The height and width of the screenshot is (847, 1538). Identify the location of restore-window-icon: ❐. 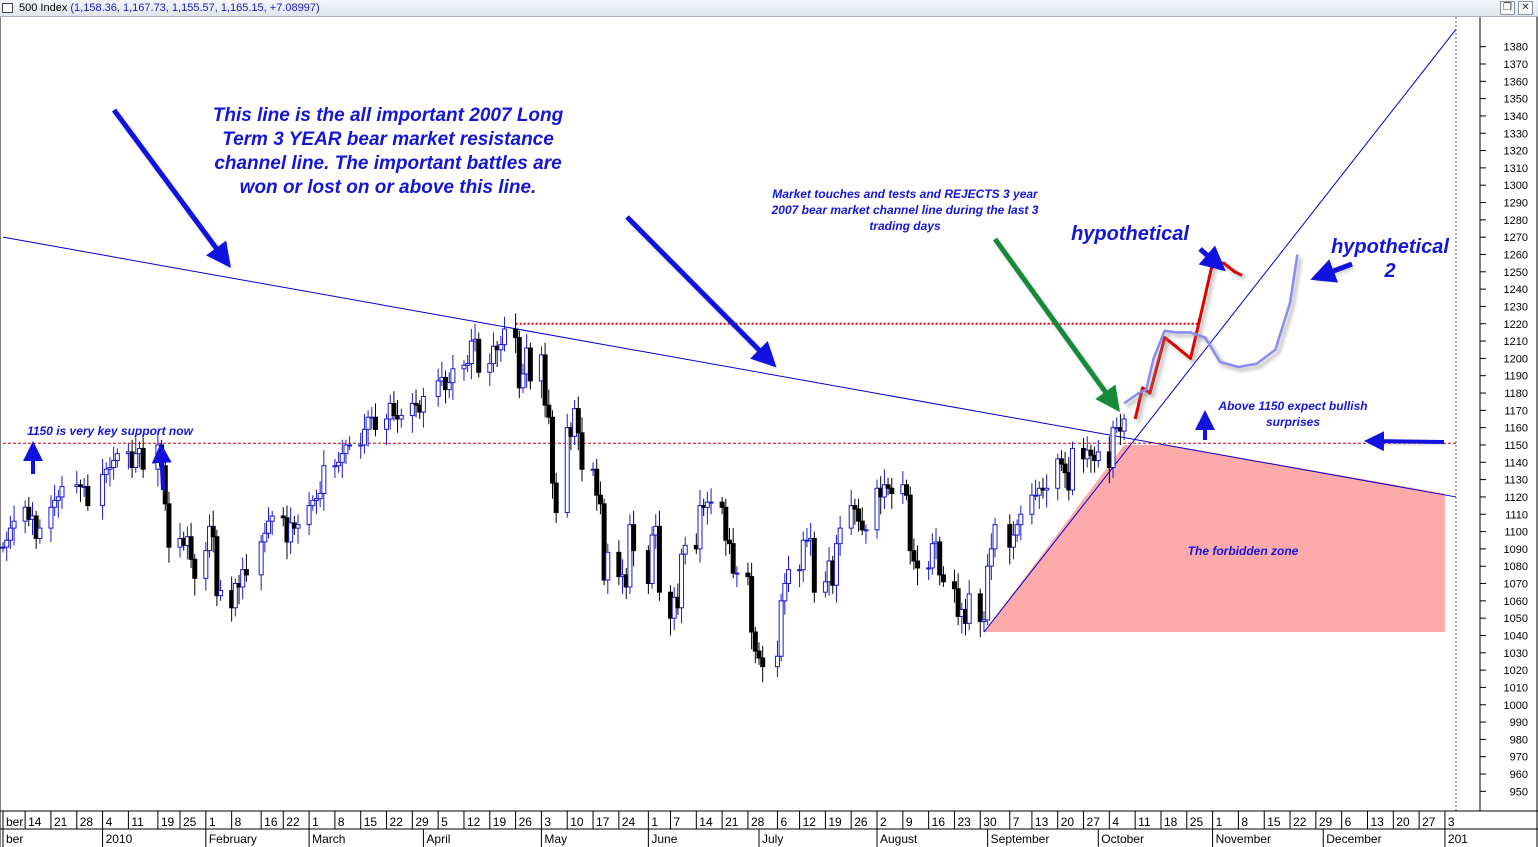
(1507, 8).